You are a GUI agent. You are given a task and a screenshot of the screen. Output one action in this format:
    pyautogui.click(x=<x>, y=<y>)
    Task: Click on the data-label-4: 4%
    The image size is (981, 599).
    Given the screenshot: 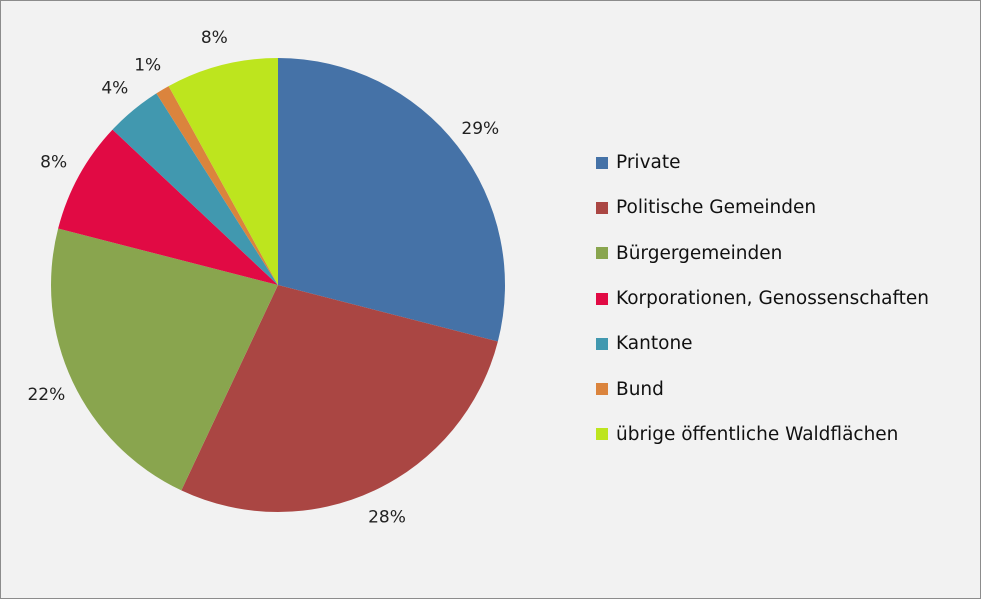 What is the action you would take?
    pyautogui.click(x=114, y=89)
    